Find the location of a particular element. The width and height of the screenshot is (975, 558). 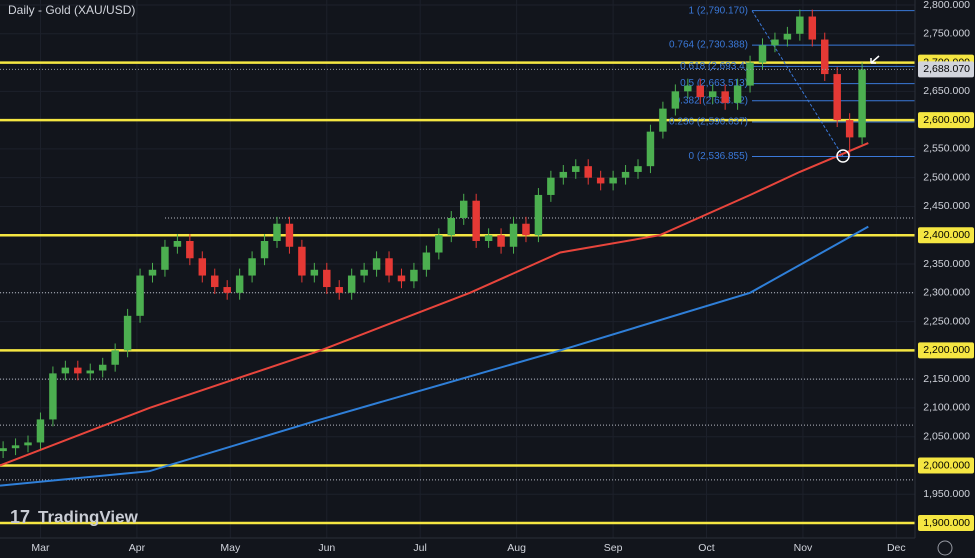

y-tick-label: 2,000.000 is located at coordinates (946, 465).